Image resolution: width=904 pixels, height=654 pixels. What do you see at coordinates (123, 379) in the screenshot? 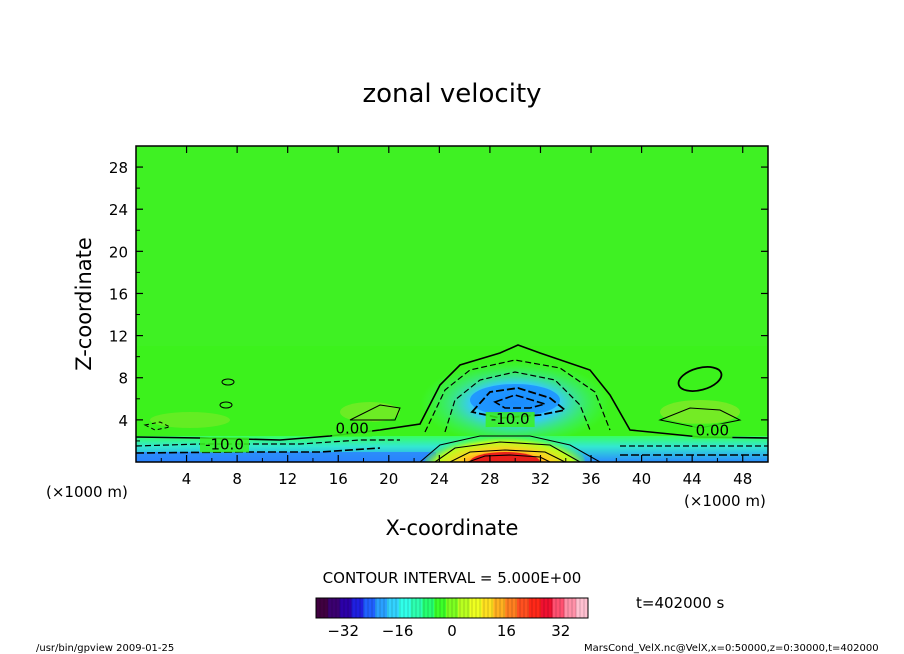
I see `y-tick-label: 8` at bounding box center [123, 379].